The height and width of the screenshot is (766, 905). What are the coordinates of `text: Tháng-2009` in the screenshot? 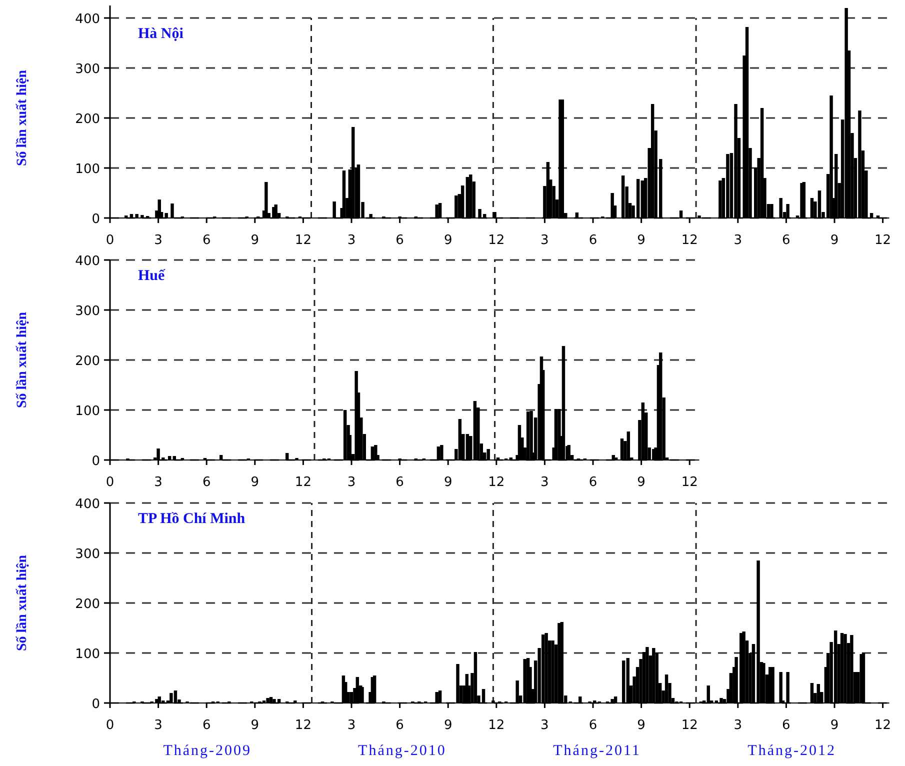 It's located at (207, 751).